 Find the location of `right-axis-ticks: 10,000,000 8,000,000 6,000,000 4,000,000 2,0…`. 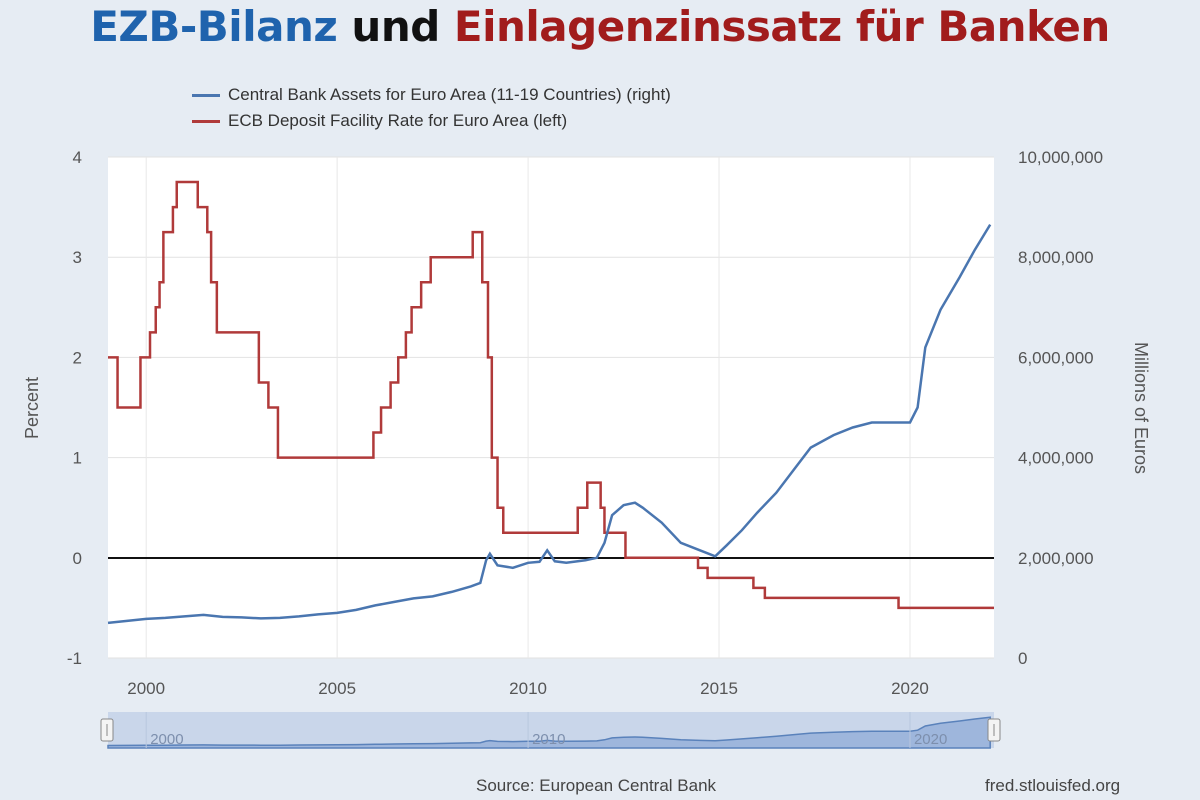

right-axis-ticks: 10,000,000 8,000,000 6,000,000 4,000,000 2,0… is located at coordinates (1060, 408).